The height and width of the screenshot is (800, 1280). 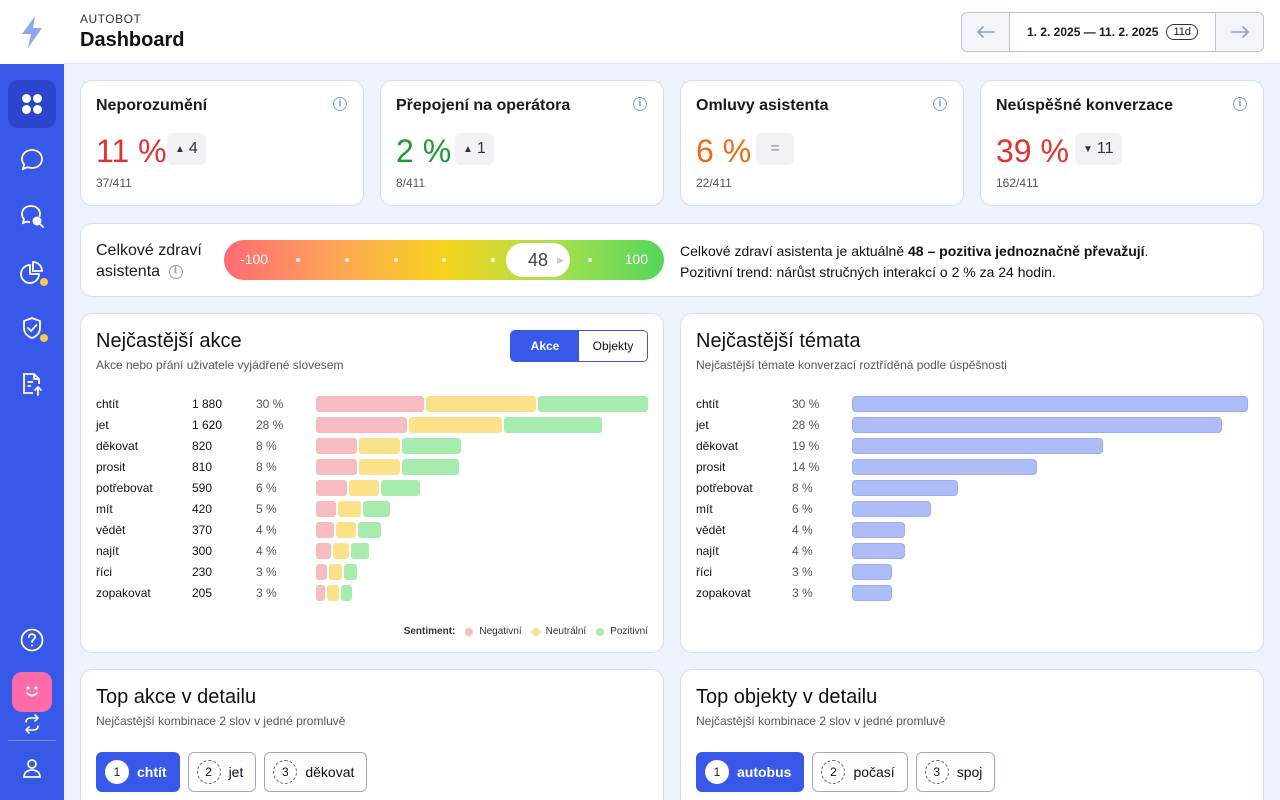 I want to click on kpi-card-apologies: Omluvy asistenta i 6 % = 22/411, so click(x=822, y=143).